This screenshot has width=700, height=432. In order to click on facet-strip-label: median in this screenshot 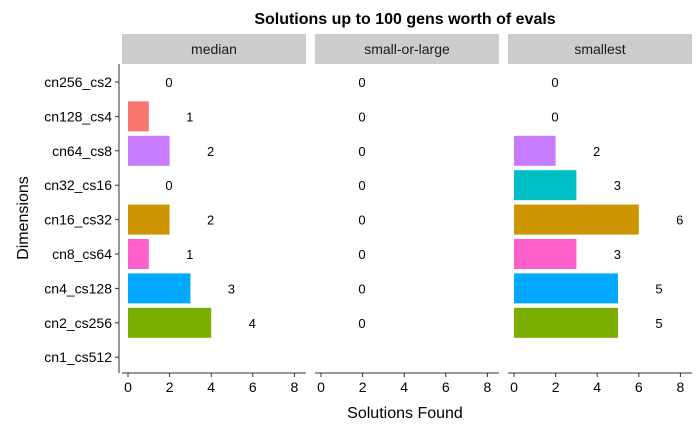, I will do `click(214, 49)`.